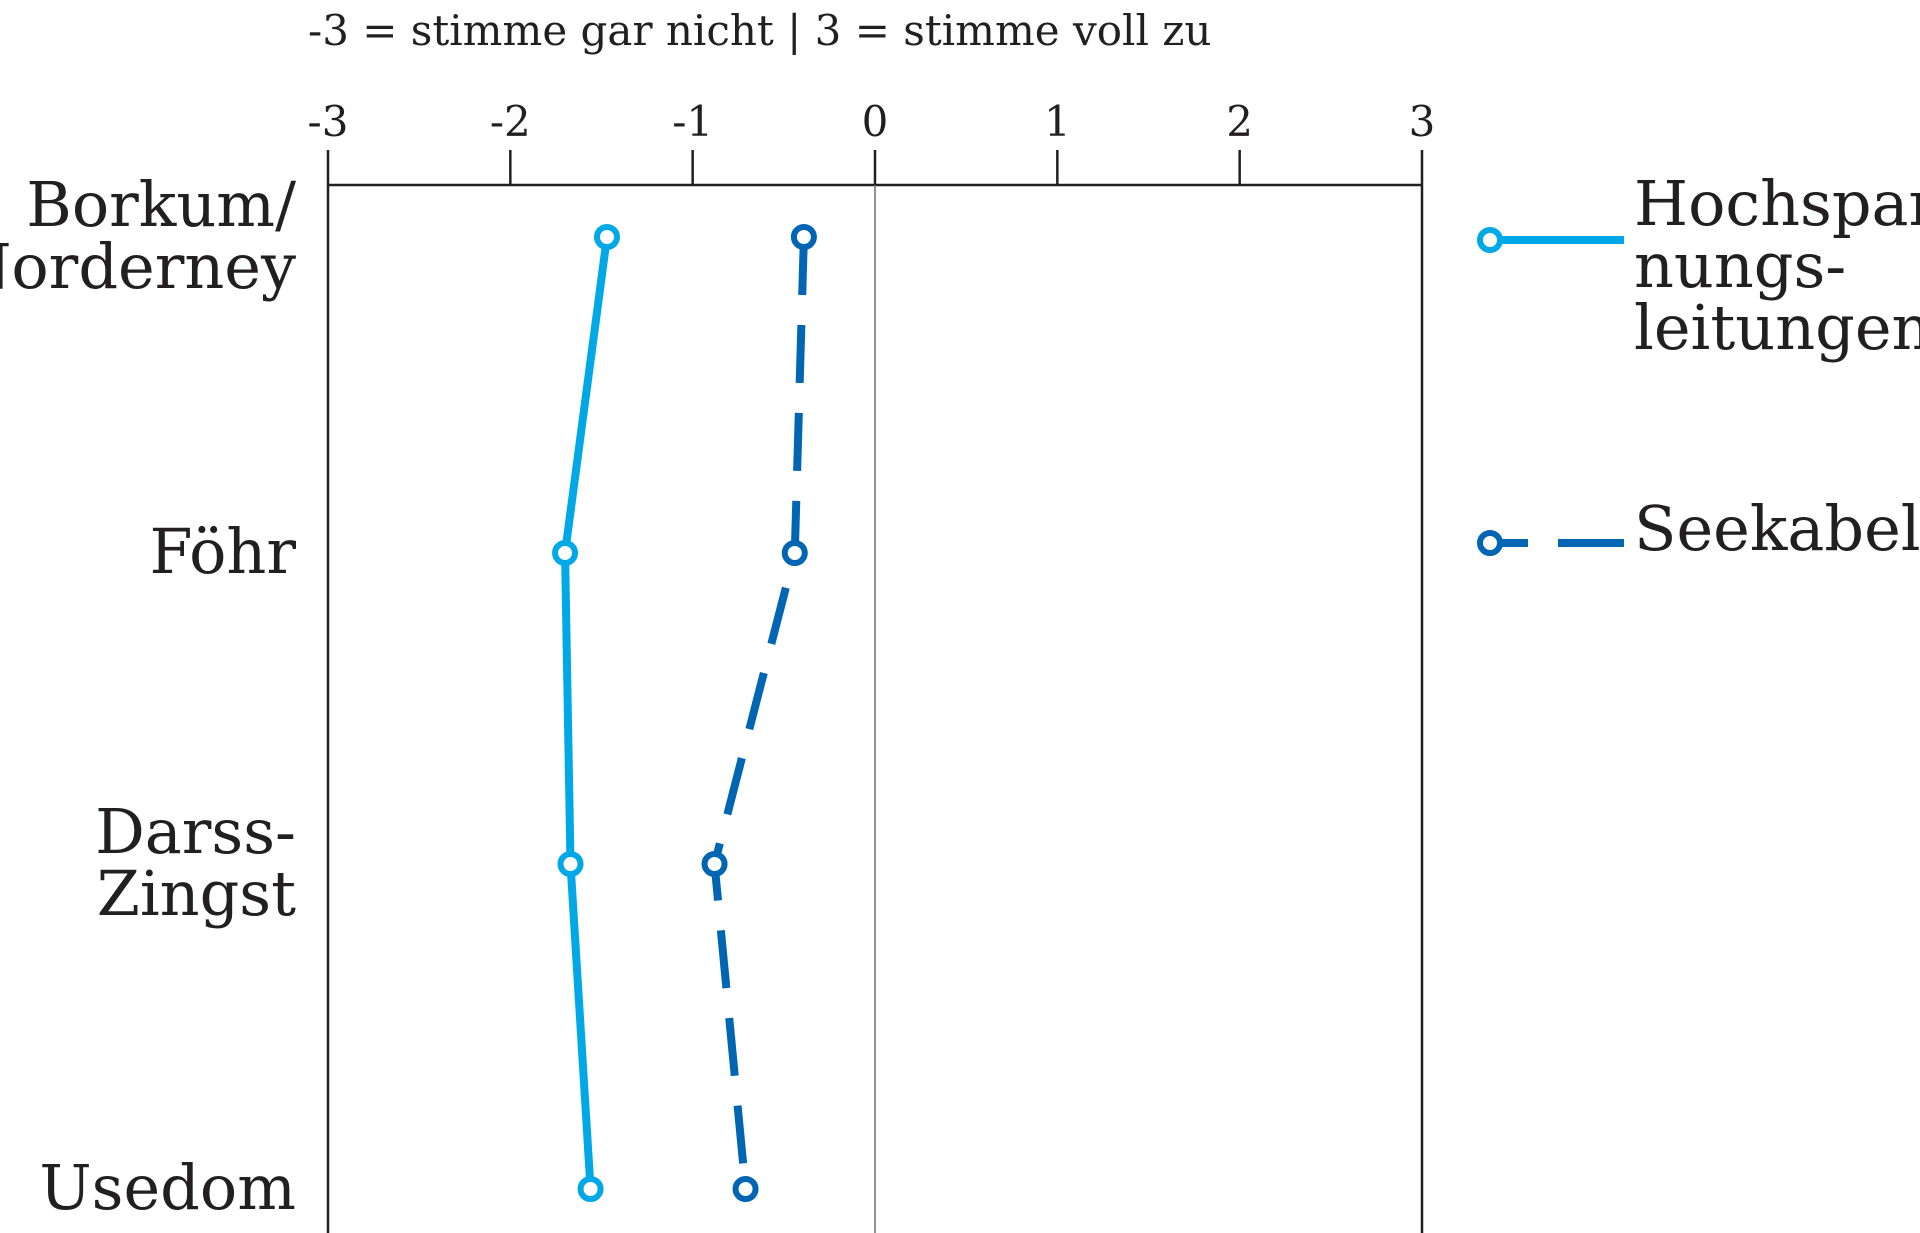 The width and height of the screenshot is (1920, 1233). What do you see at coordinates (148, 266) in the screenshot?
I see `category-label: Norderney` at bounding box center [148, 266].